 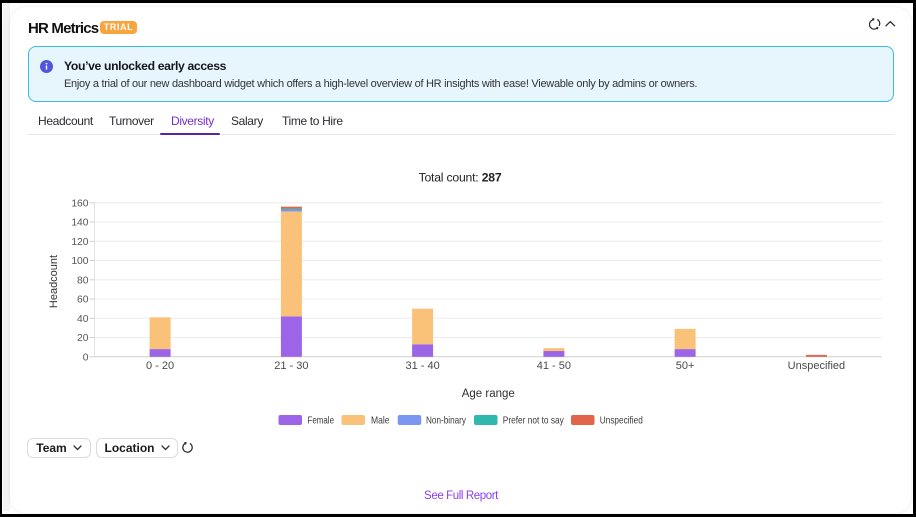 What do you see at coordinates (446, 421) in the screenshot?
I see `svg-text: Non-binary` at bounding box center [446, 421].